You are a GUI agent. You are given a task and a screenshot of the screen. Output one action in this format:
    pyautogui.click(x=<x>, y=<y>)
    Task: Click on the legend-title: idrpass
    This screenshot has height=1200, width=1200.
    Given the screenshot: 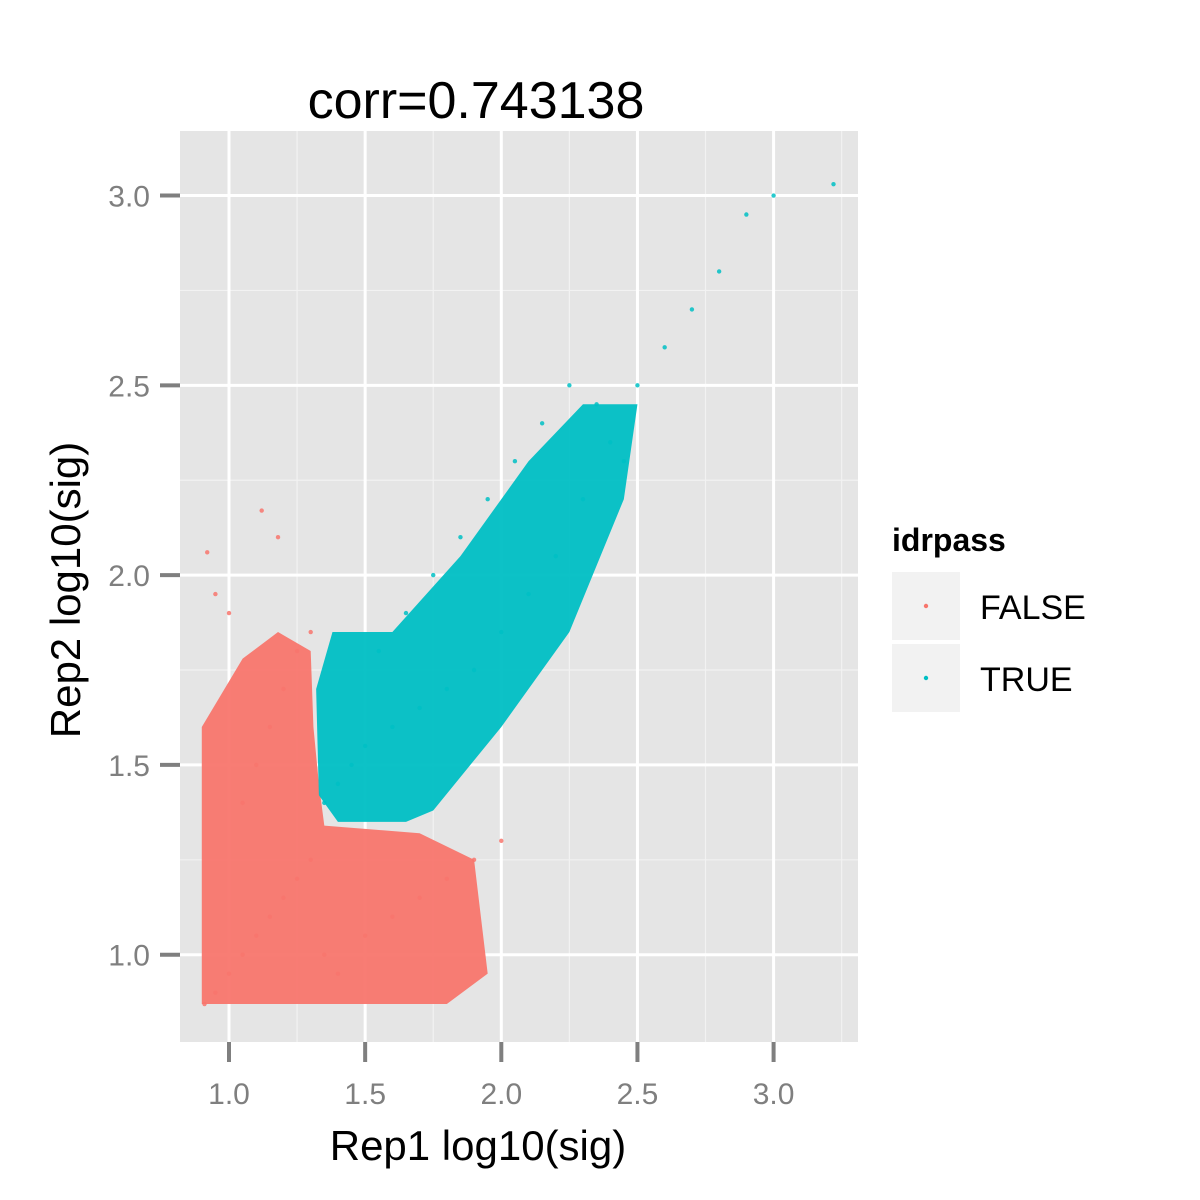 What is the action you would take?
    pyautogui.click(x=949, y=540)
    